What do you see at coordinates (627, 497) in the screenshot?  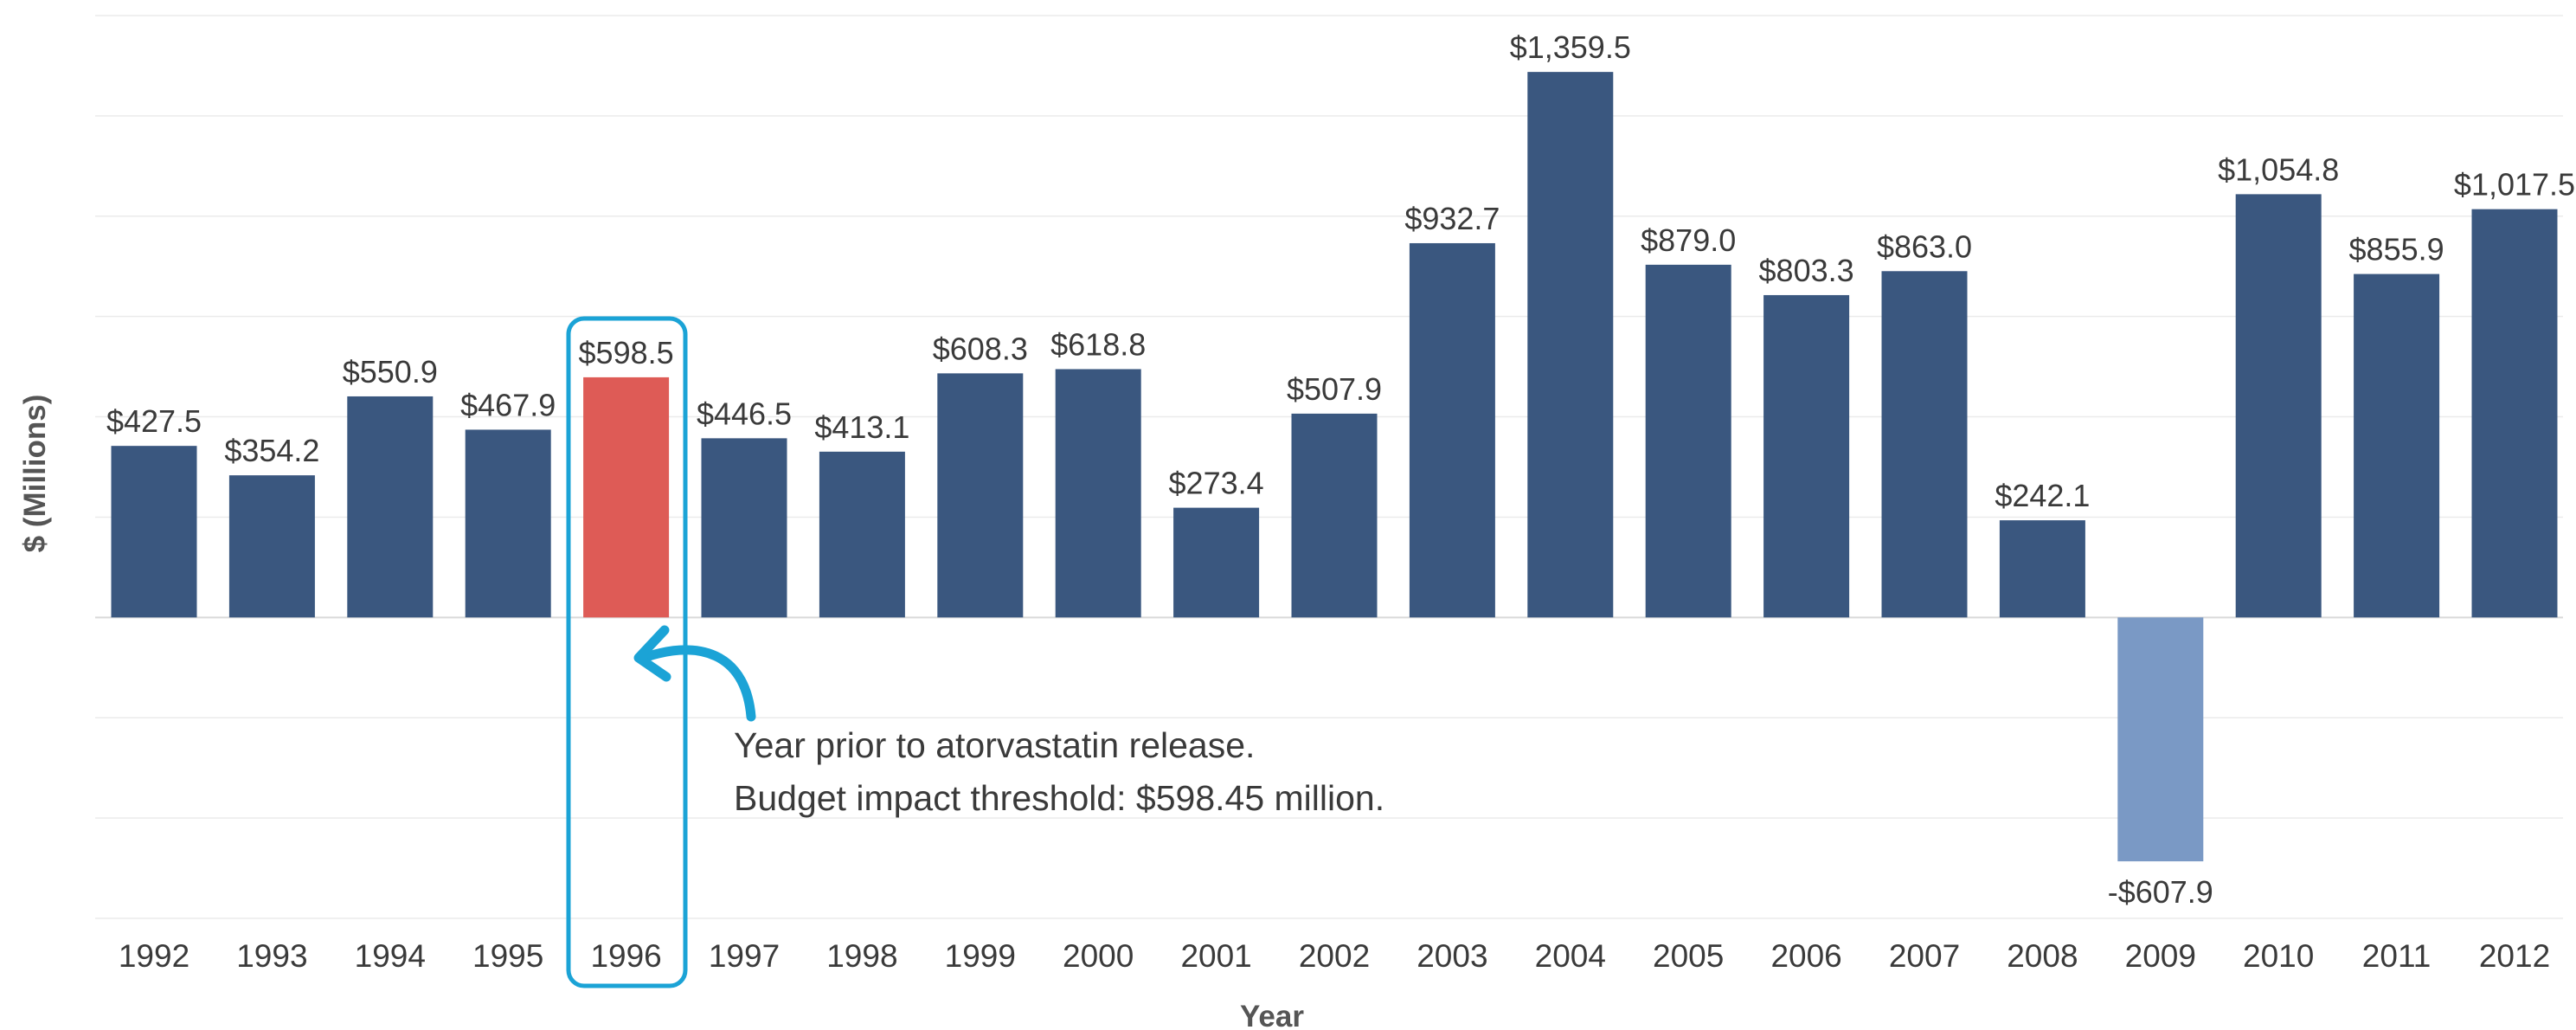 I see `bar-1996` at bounding box center [627, 497].